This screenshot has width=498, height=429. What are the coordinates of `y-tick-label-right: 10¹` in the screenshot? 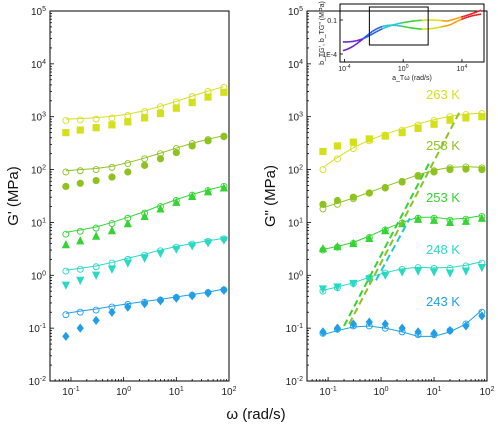 It's located at (295, 223).